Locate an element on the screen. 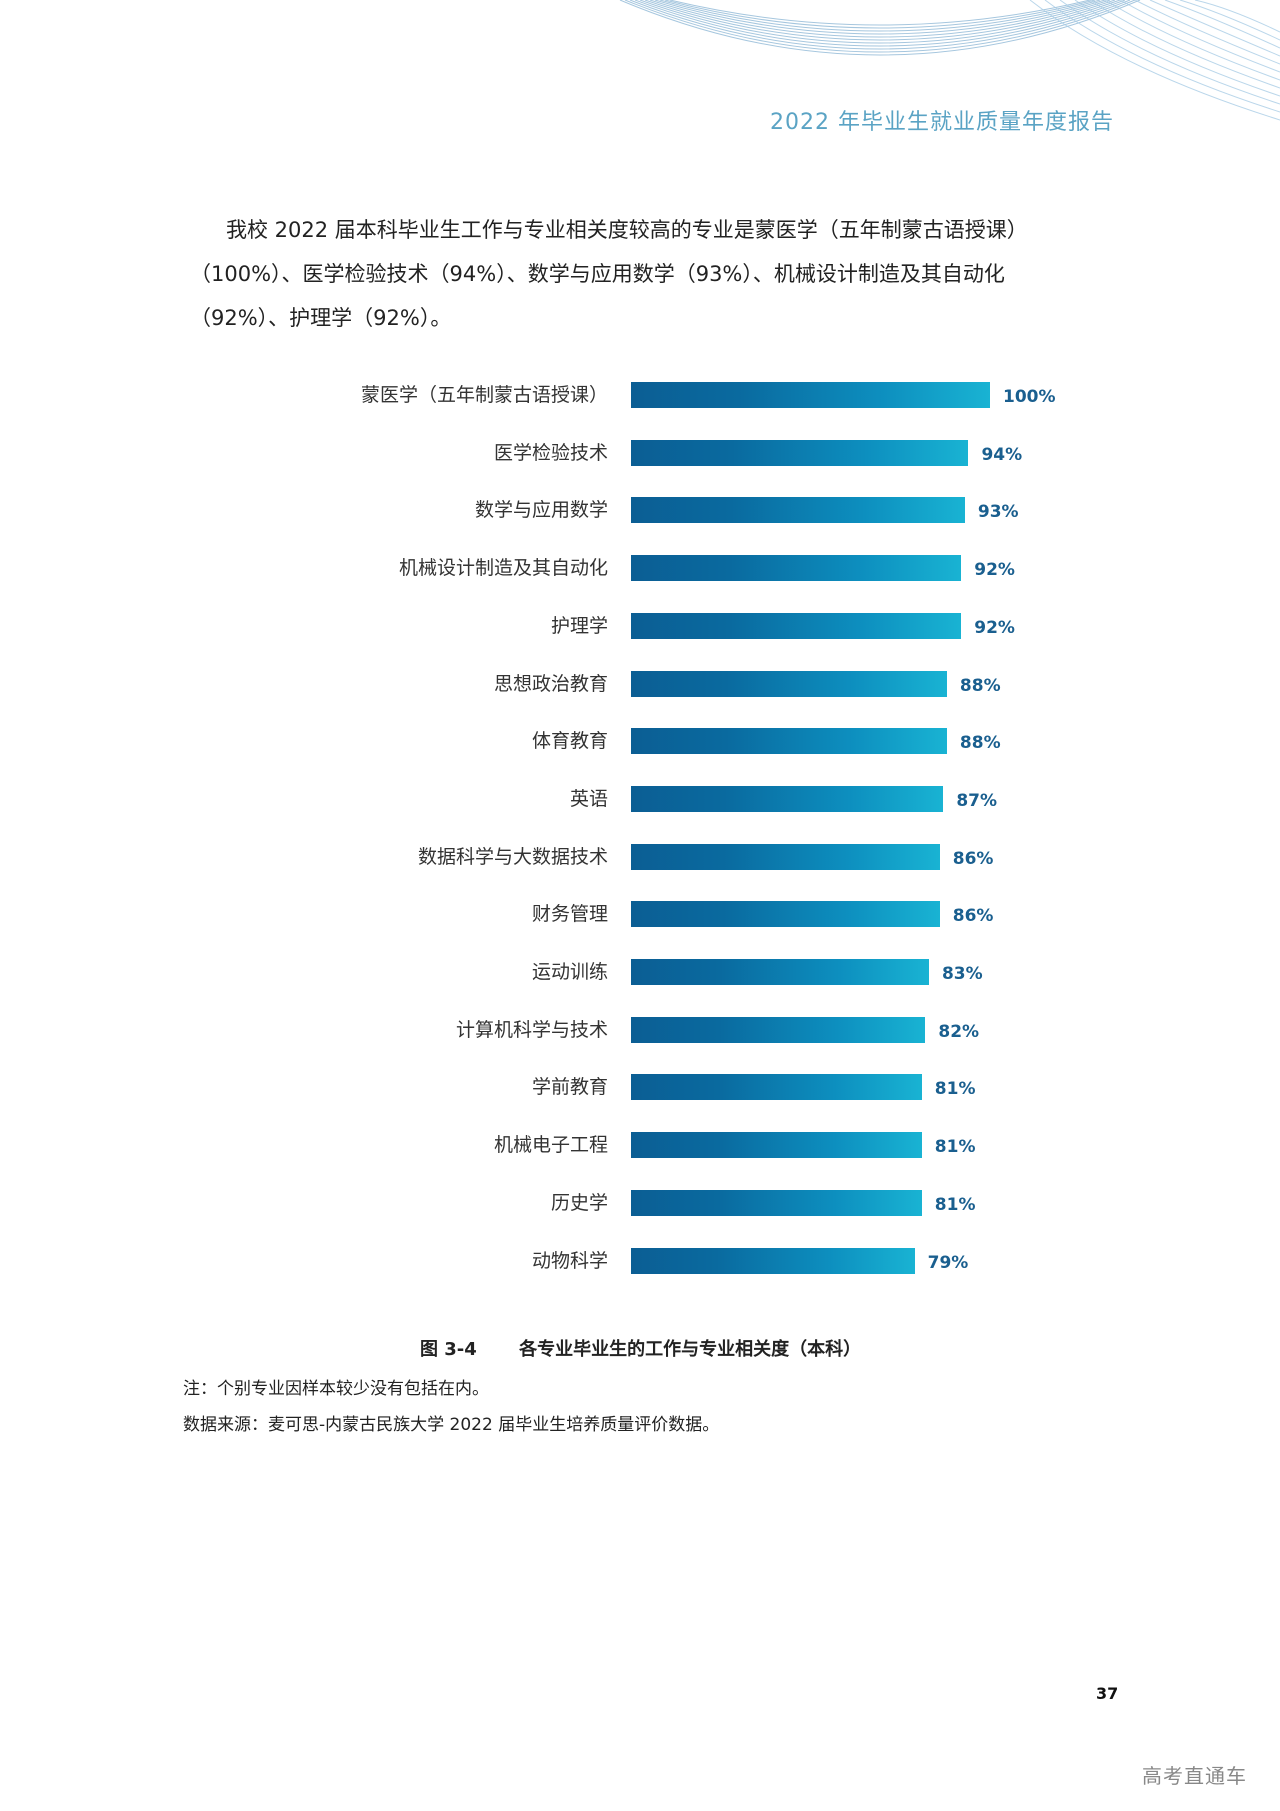 The width and height of the screenshot is (1280, 1811). bar-category-label: 医学检验技术 is located at coordinates (550, 452).